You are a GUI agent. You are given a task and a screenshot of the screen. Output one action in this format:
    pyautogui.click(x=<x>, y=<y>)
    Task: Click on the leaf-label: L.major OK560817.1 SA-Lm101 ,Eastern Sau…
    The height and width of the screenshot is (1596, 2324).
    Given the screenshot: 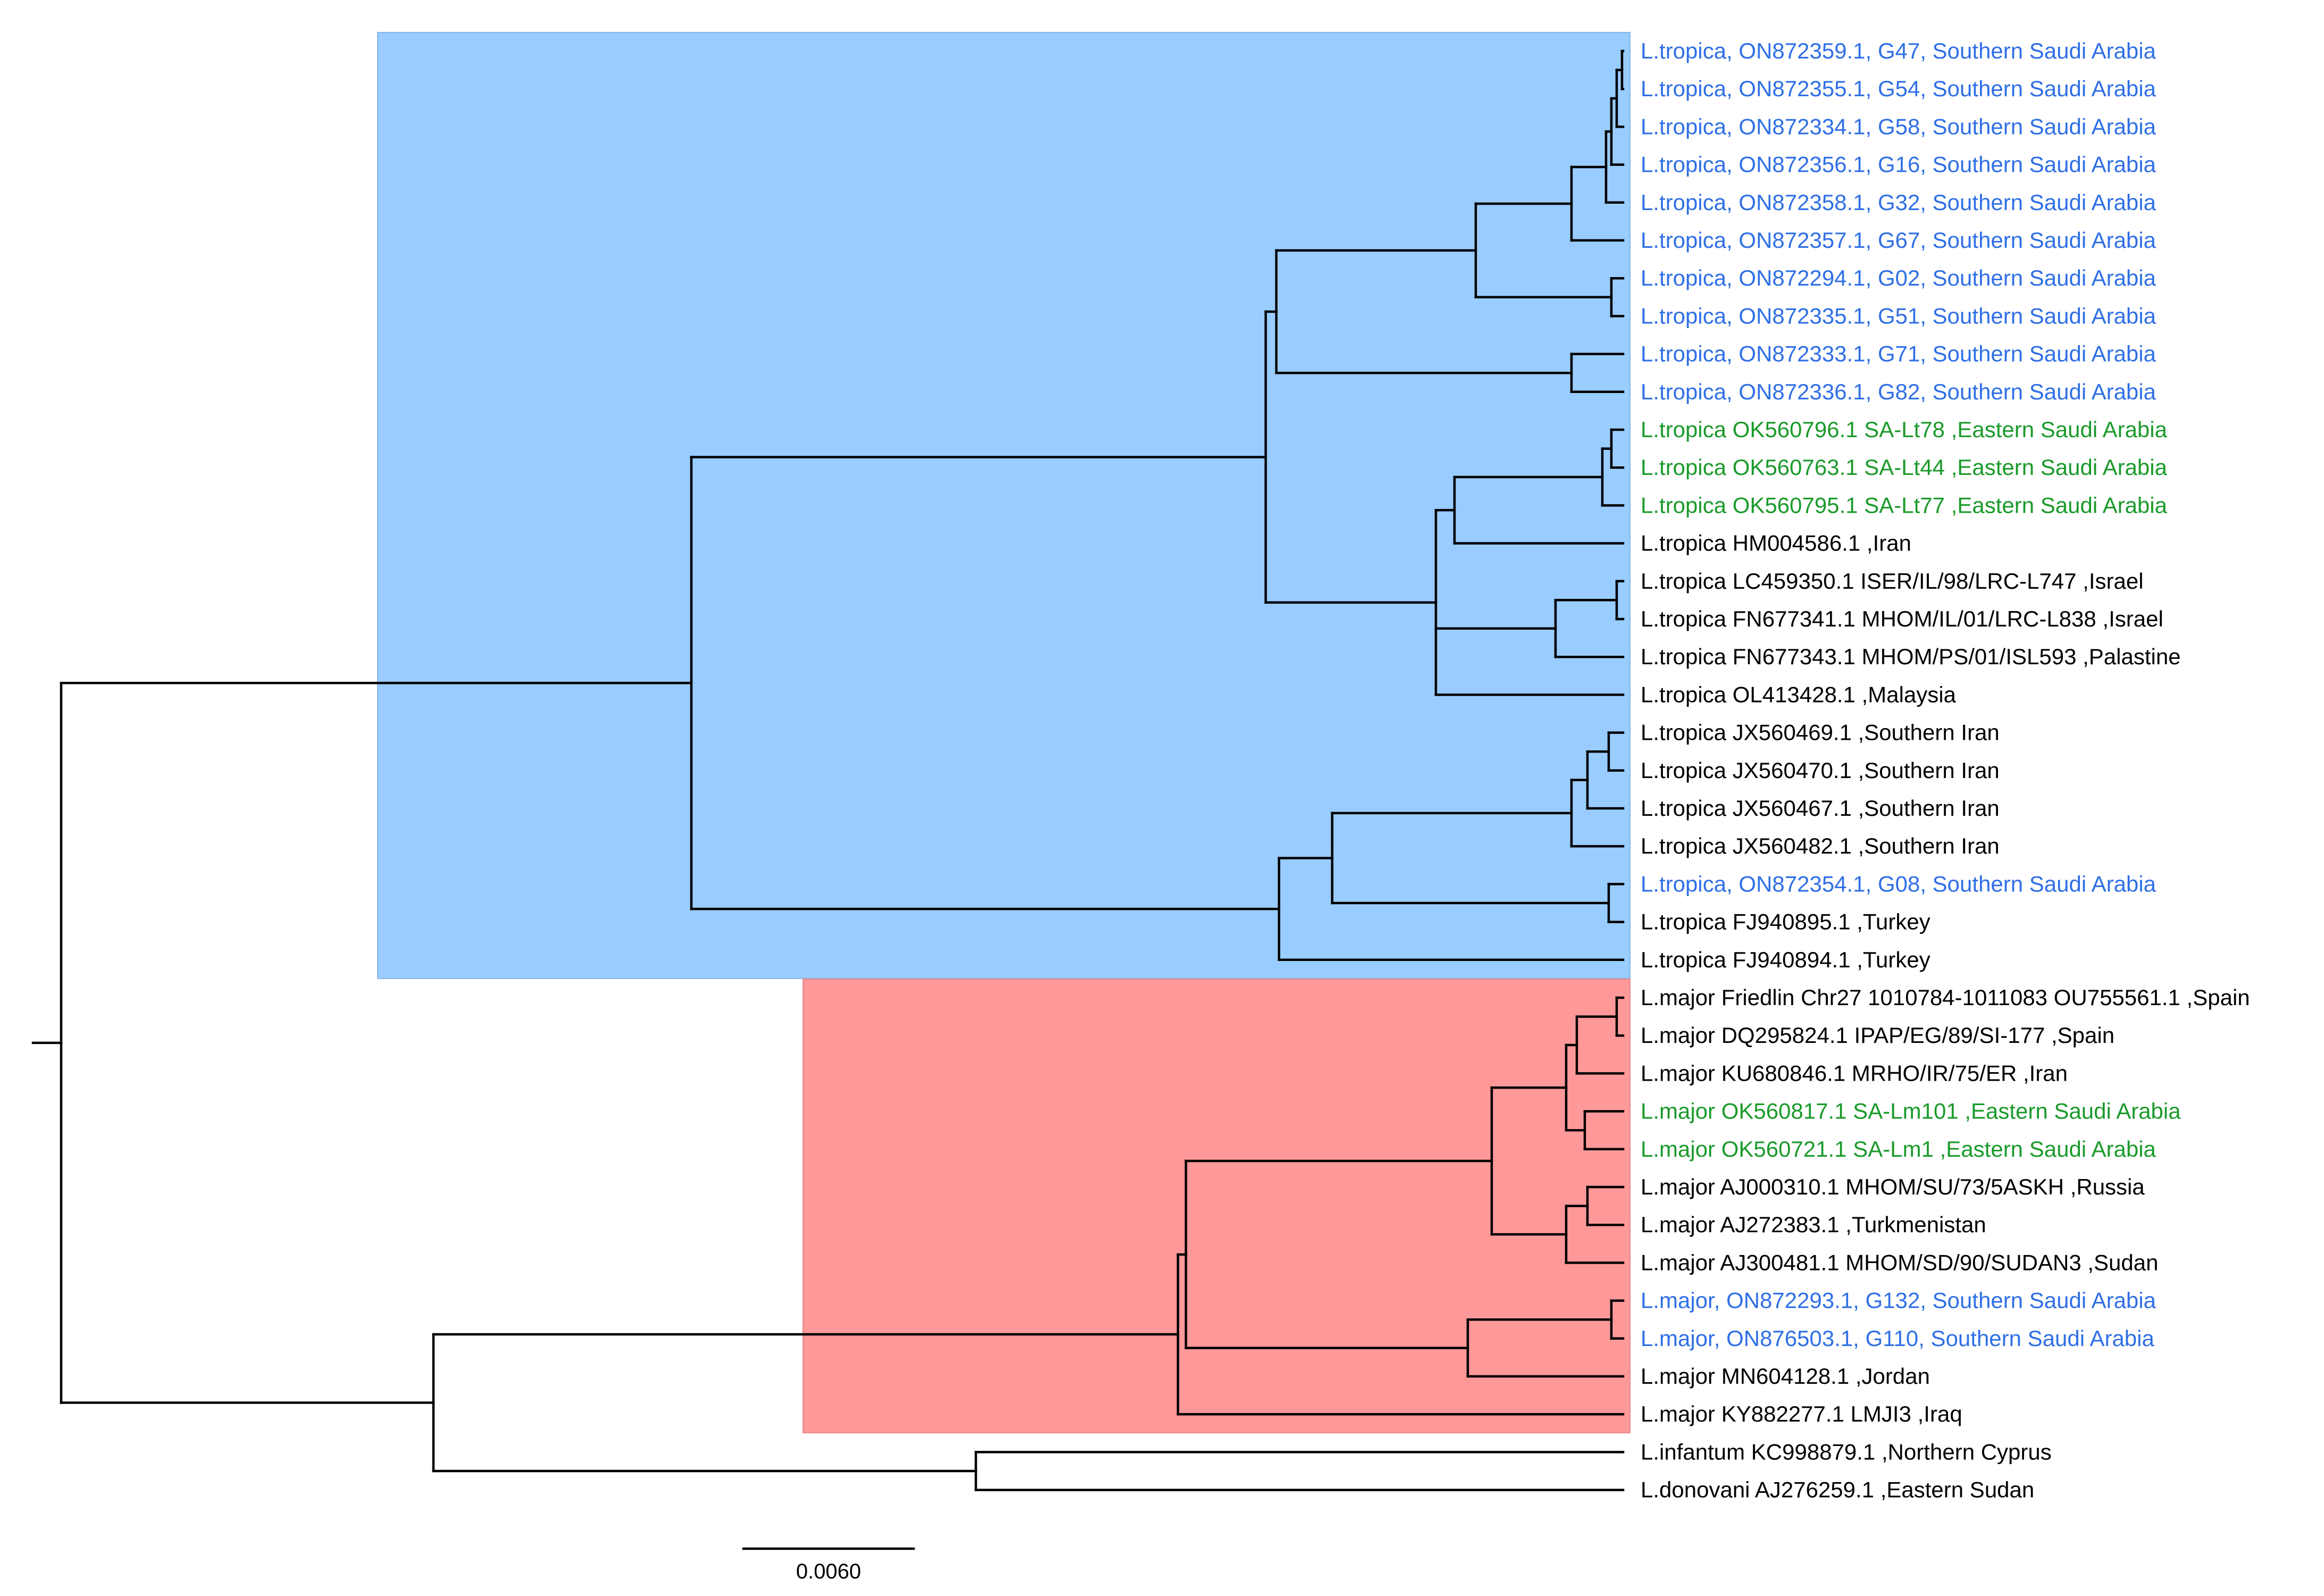 What is the action you would take?
    pyautogui.click(x=1911, y=1111)
    